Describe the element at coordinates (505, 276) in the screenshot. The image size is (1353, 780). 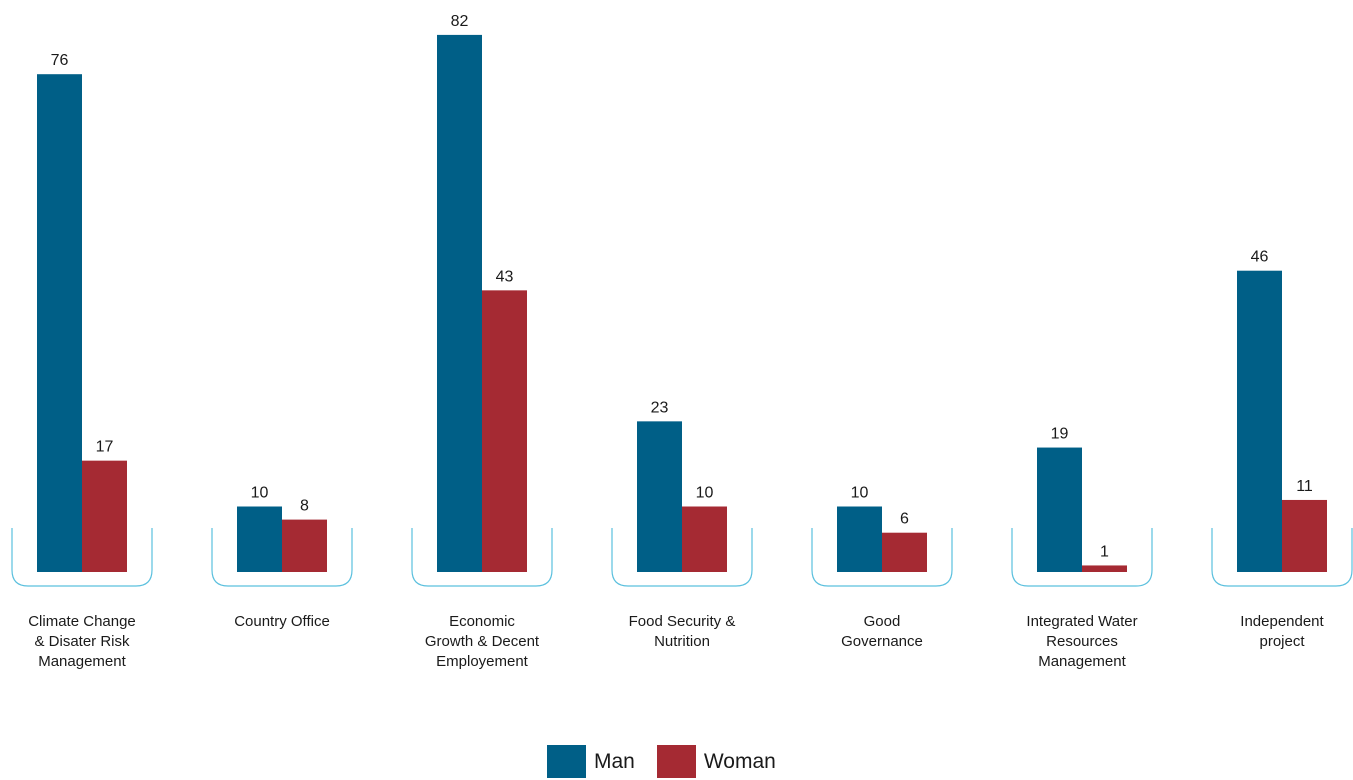
I see `data-label-woman: 43` at that location.